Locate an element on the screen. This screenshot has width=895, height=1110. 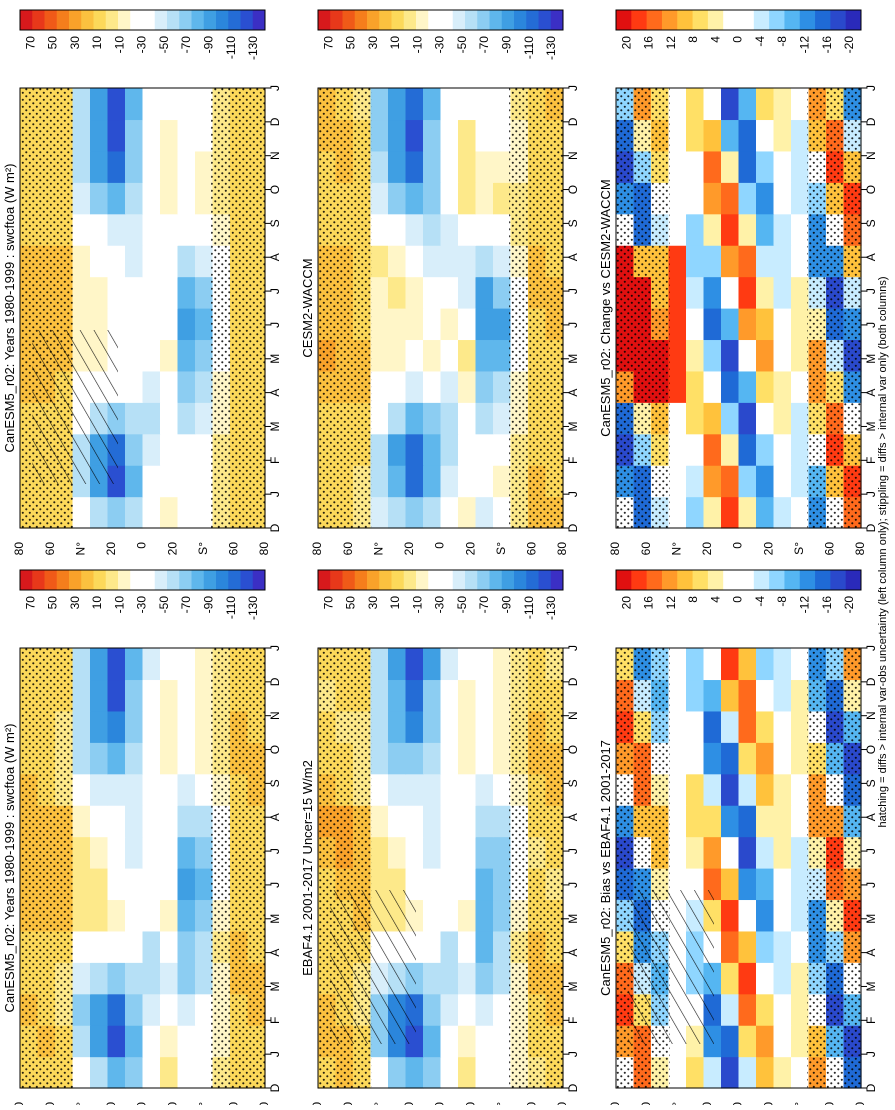
month-tick-label: O is located at coordinates (275, 189).